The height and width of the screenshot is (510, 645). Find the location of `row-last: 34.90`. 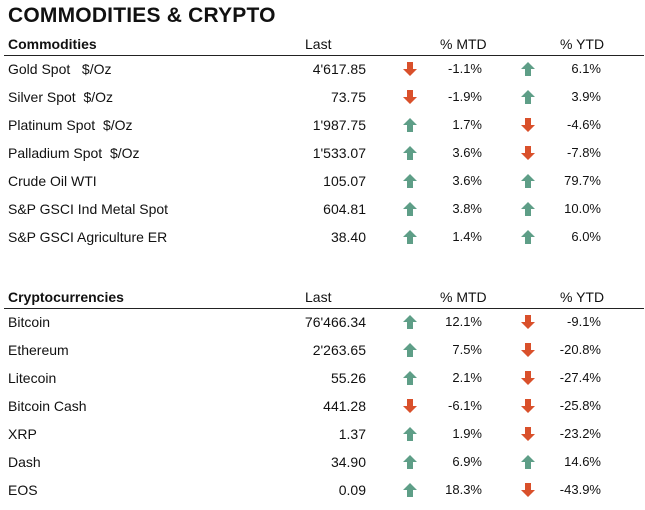

row-last: 34.90 is located at coordinates (348, 462).